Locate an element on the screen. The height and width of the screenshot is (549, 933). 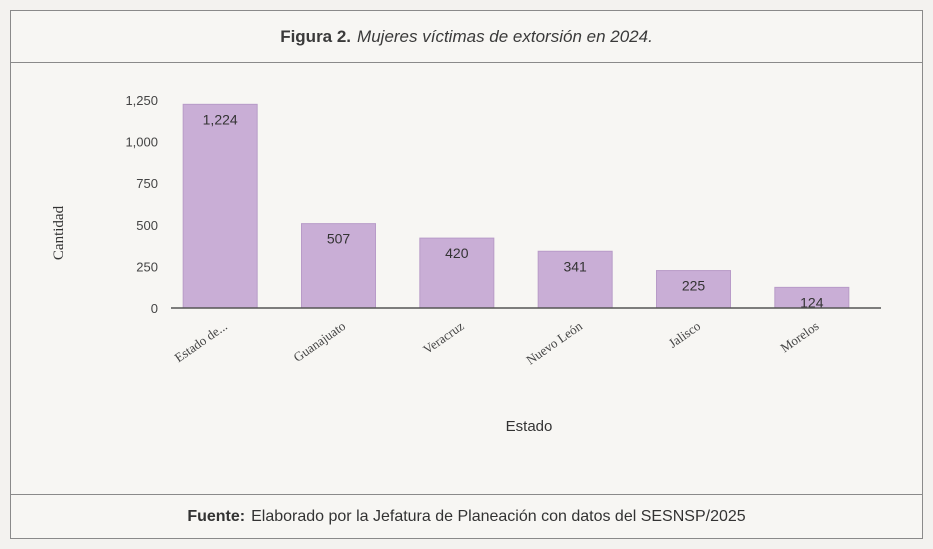
x-axis-label: Estado is located at coordinates (529, 426).